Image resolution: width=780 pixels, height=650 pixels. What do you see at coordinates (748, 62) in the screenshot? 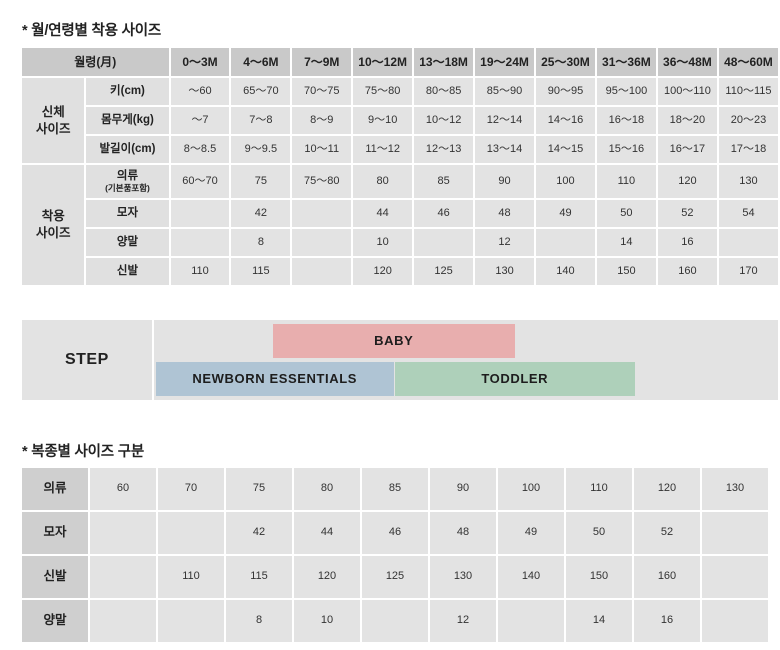
I see `header-age-col-9: 48〜60M` at bounding box center [748, 62].